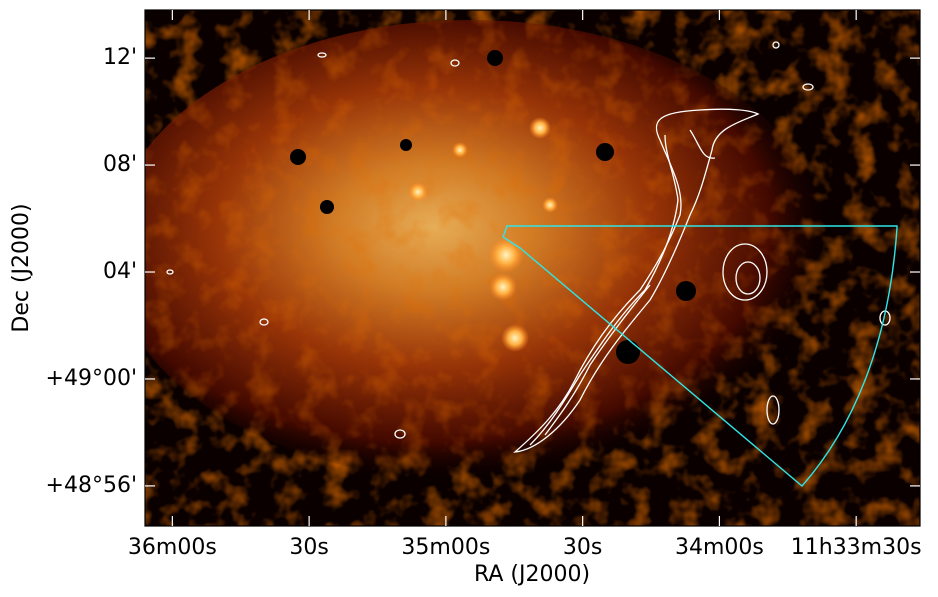 This screenshot has width=938, height=597. Describe the element at coordinates (856, 547) in the screenshot. I see `x-tick-label: 11h33m30s` at that location.